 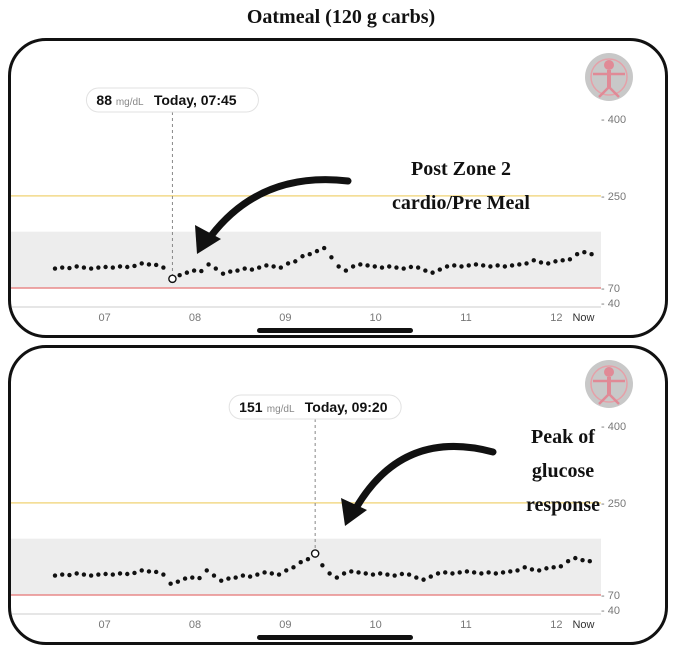 I want to click on annotation-arrow-head, so click(x=208, y=239).